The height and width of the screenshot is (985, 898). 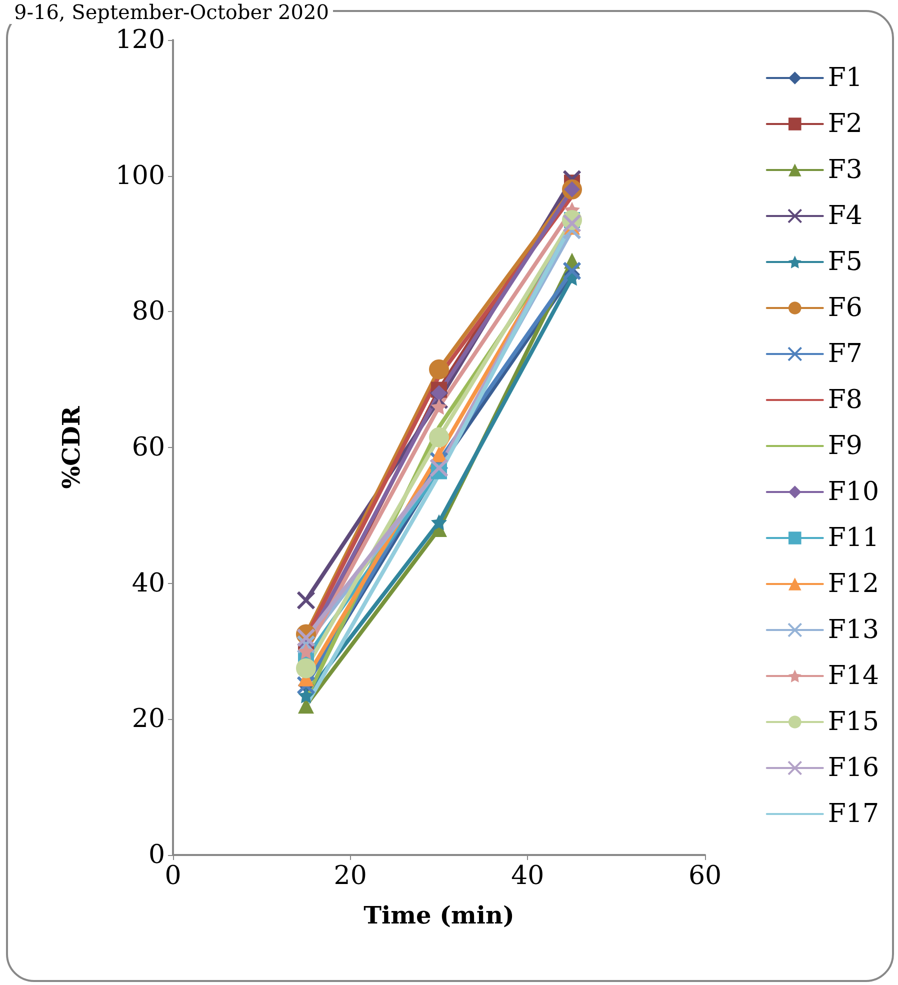 I want to click on legend-label: F16, so click(x=853, y=768).